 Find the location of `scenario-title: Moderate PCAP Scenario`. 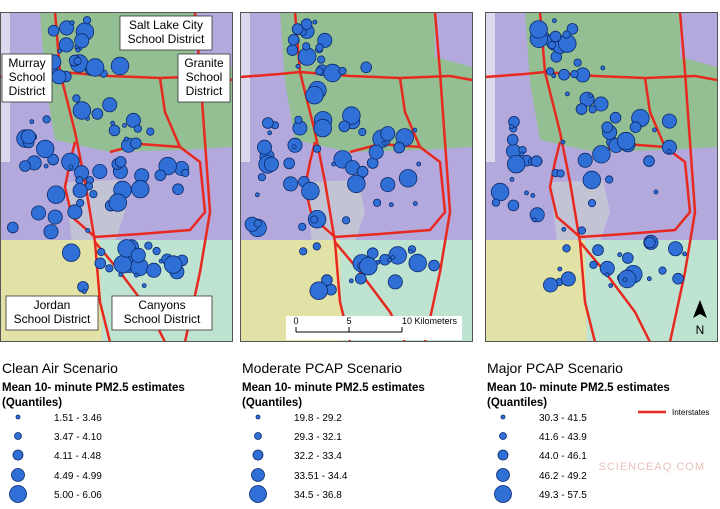

scenario-title: Moderate PCAP Scenario is located at coordinates (322, 368).